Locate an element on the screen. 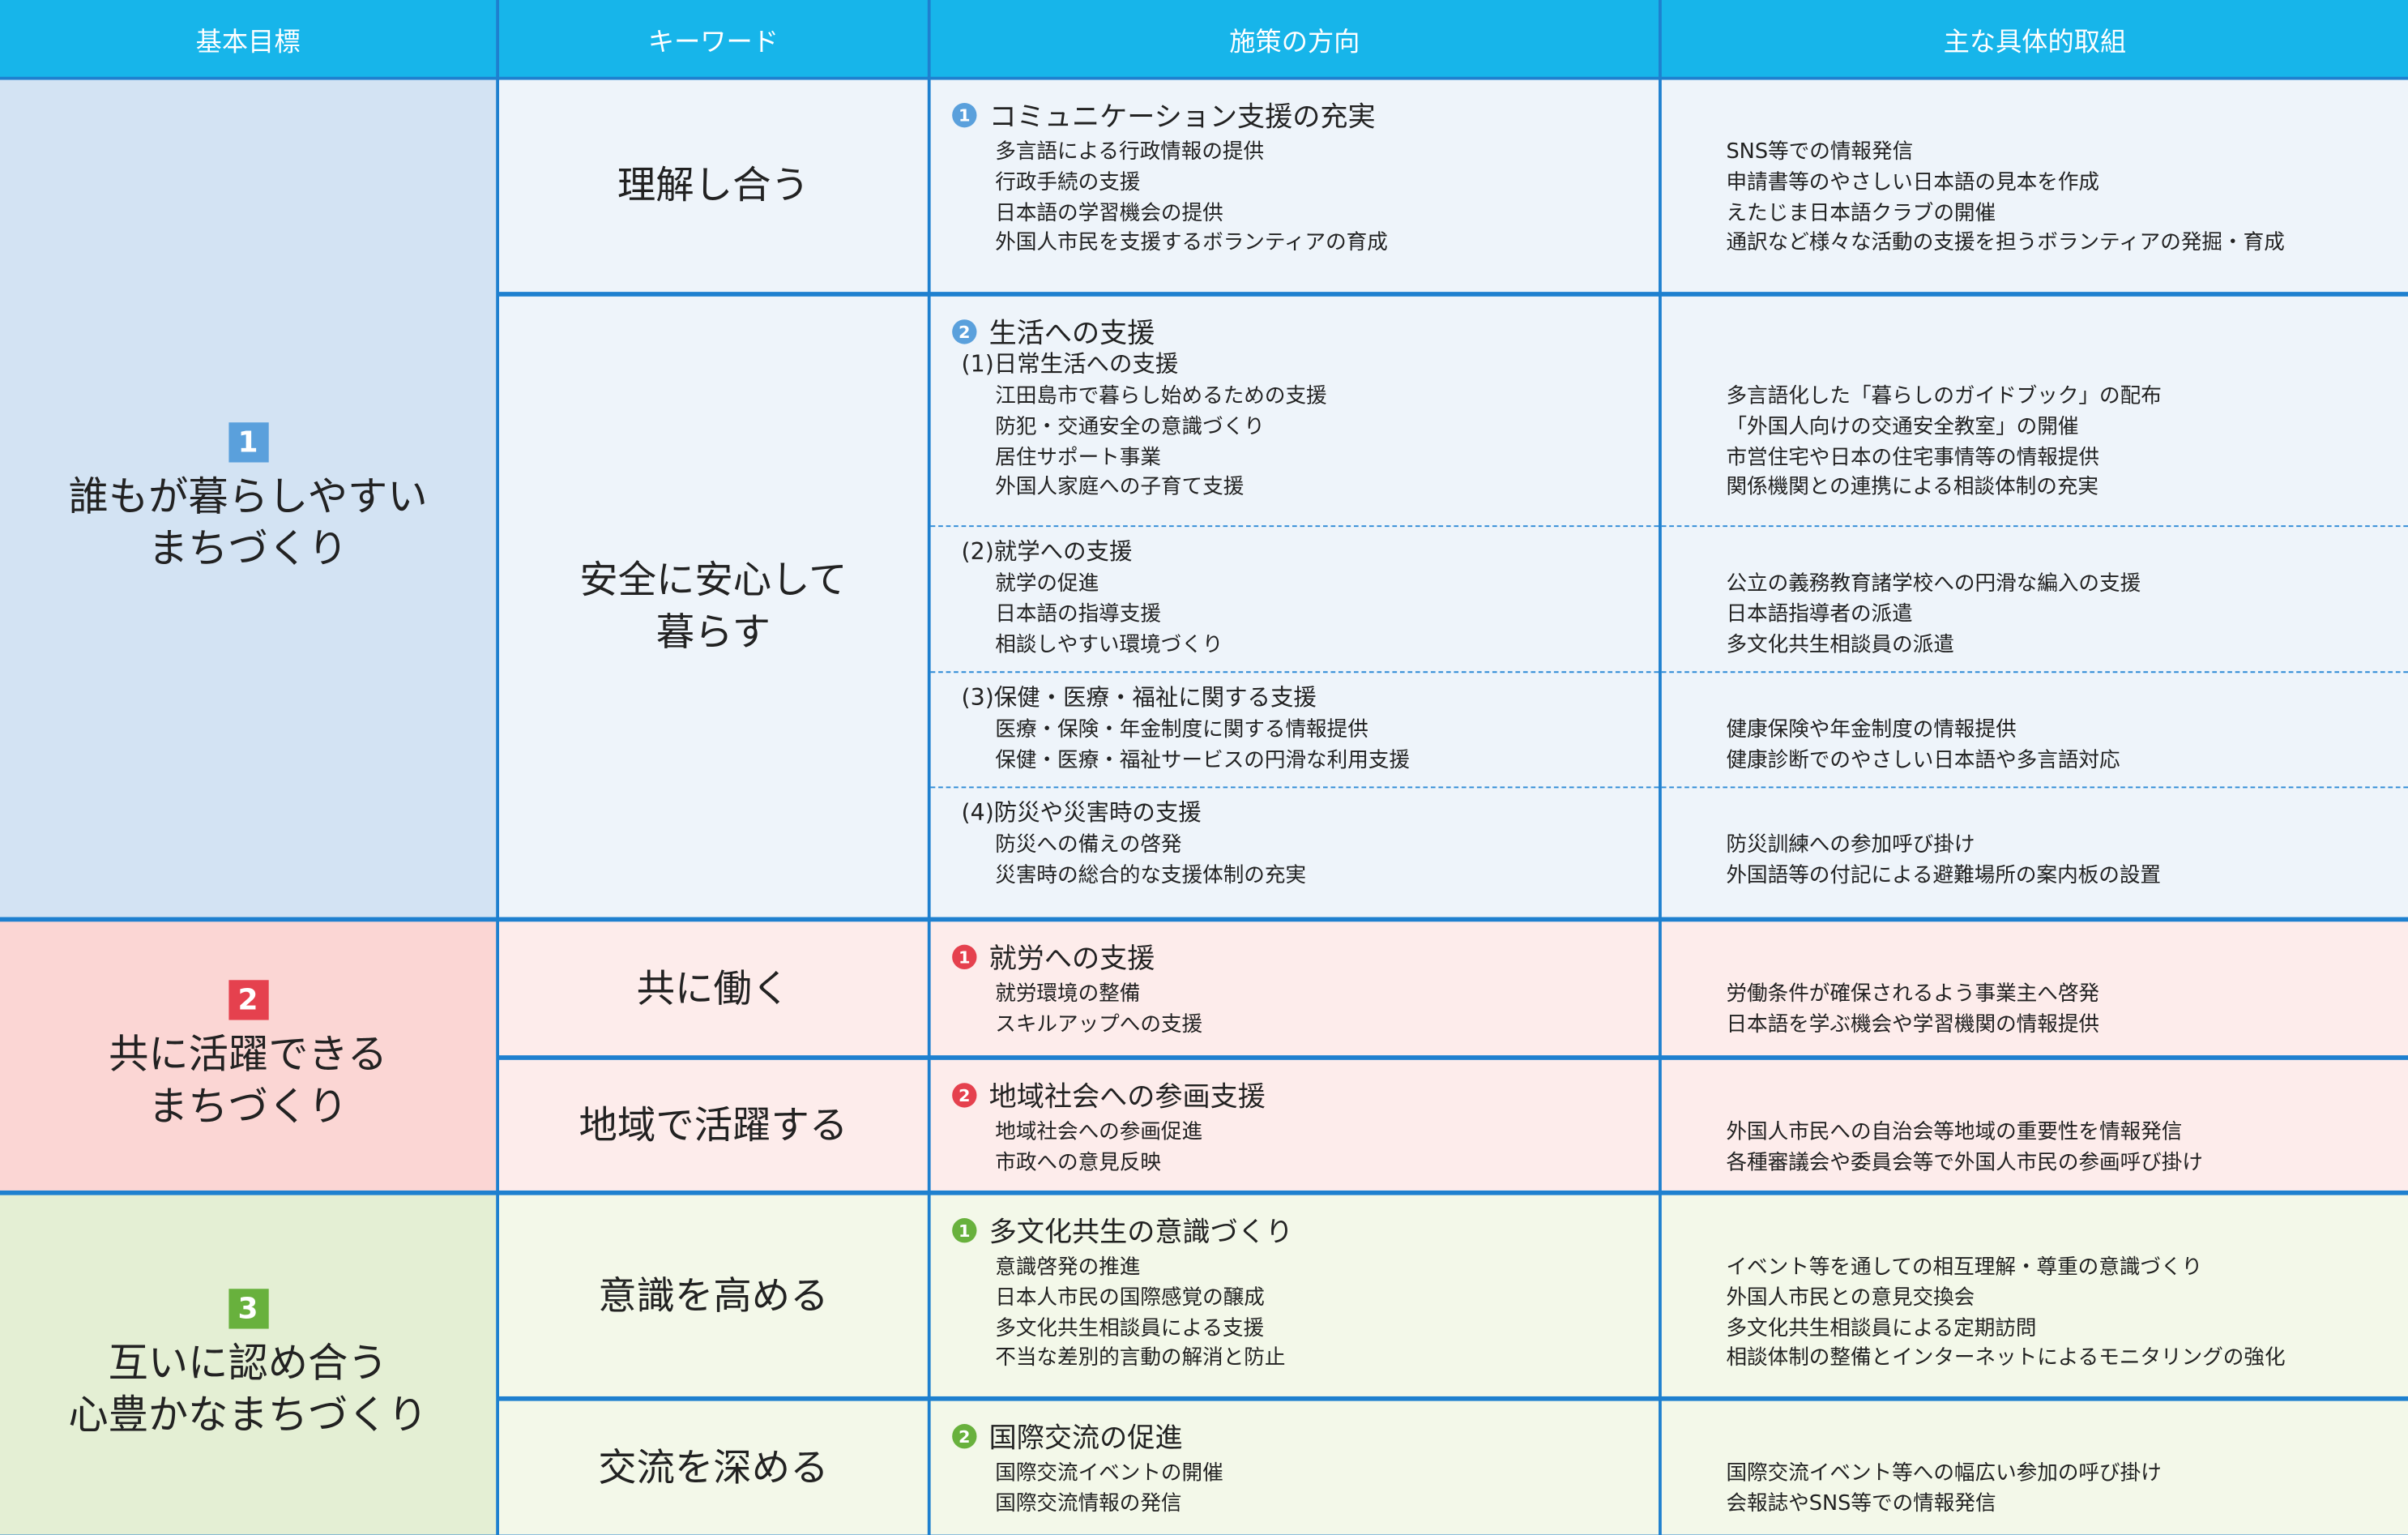 The image size is (2408, 1535). goal-title: まちづくり is located at coordinates (248, 549).